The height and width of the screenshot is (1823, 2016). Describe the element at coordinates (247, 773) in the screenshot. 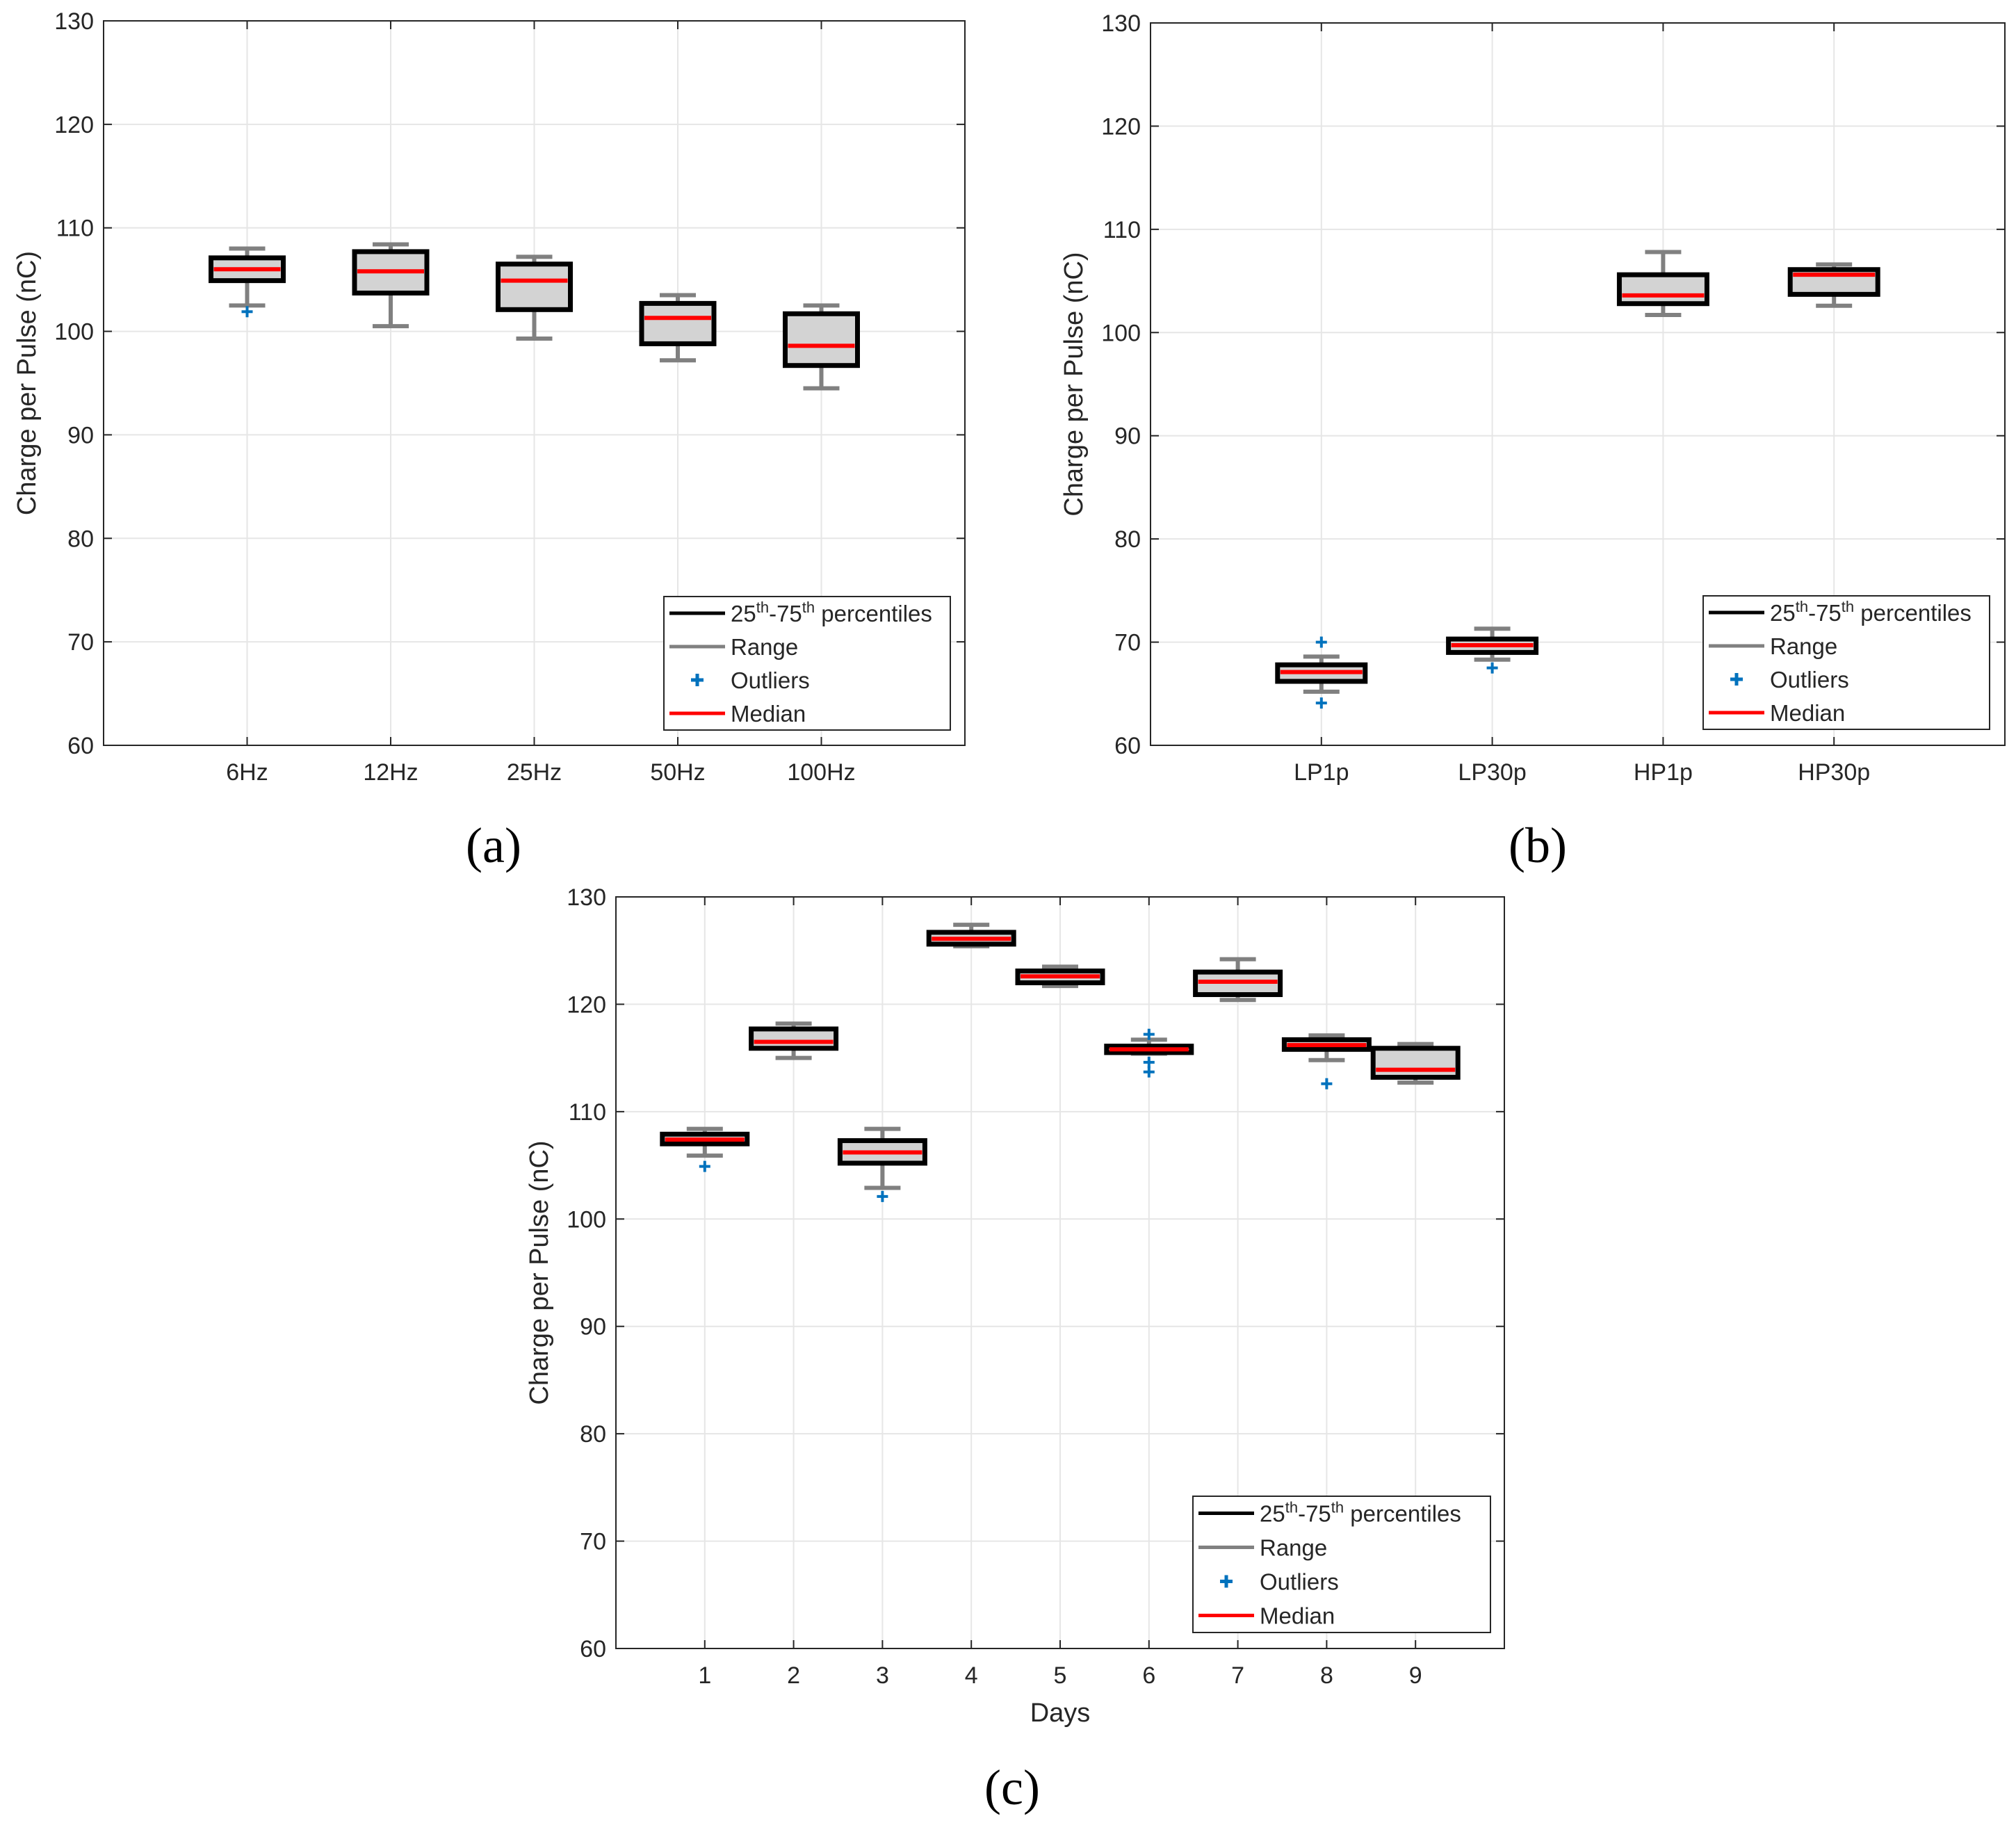

I see `x-tick-label: 6Hz` at that location.